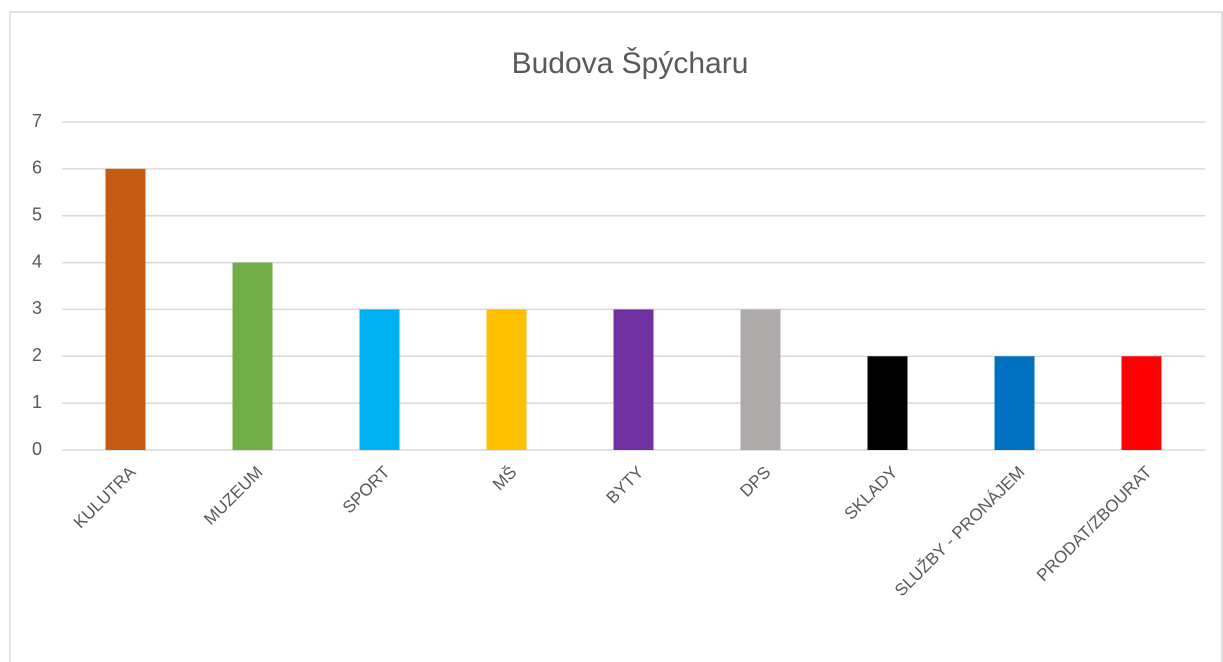  What do you see at coordinates (630, 63) in the screenshot?
I see `chart-title: Budova Špýcharu` at bounding box center [630, 63].